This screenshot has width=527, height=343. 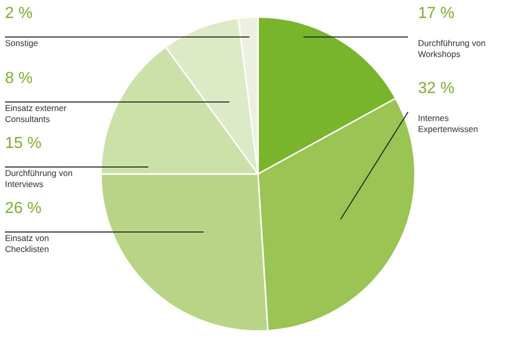 I want to click on slice-label: Durchführung von Workshops, so click(x=452, y=48).